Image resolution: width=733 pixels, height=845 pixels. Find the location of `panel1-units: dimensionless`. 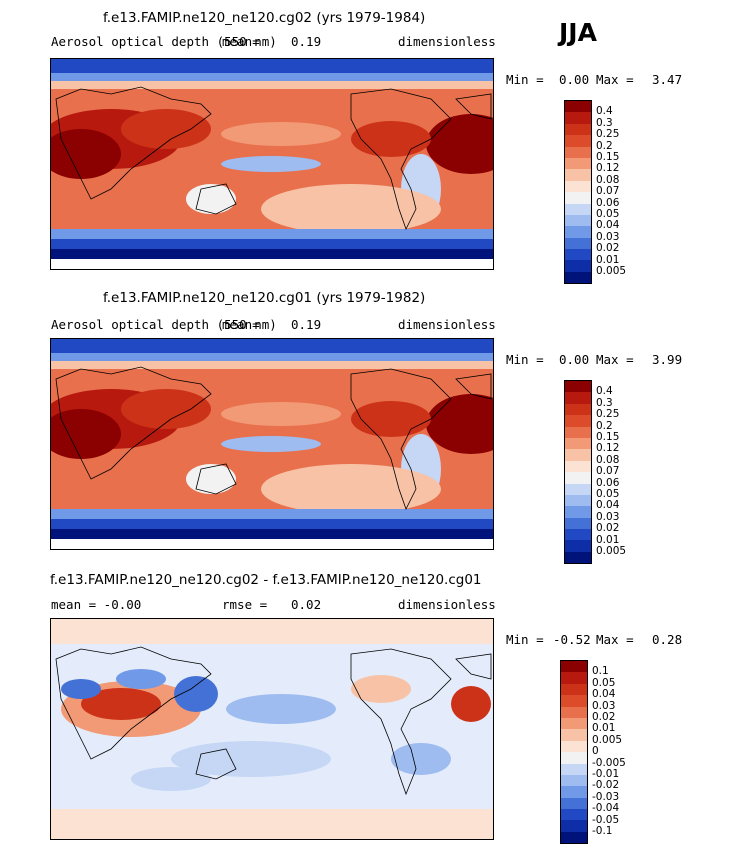

panel1-units: dimensionless is located at coordinates (447, 41).